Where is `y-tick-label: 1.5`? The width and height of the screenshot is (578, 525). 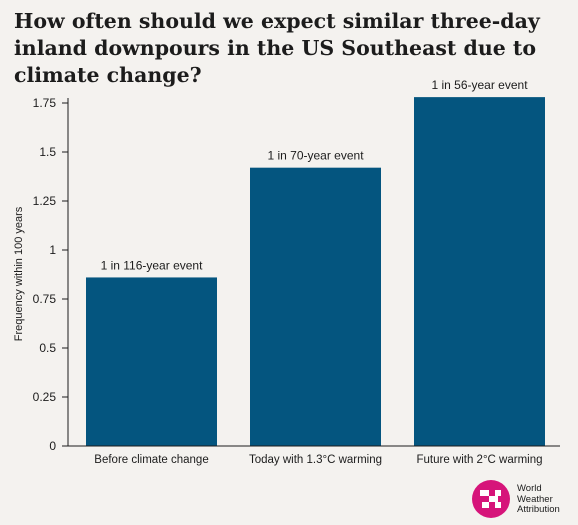
y-tick-label: 1.5 is located at coordinates (47, 152).